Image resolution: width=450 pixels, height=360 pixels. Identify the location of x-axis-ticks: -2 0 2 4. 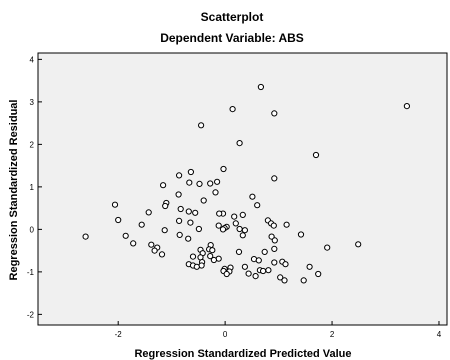
(278, 330).